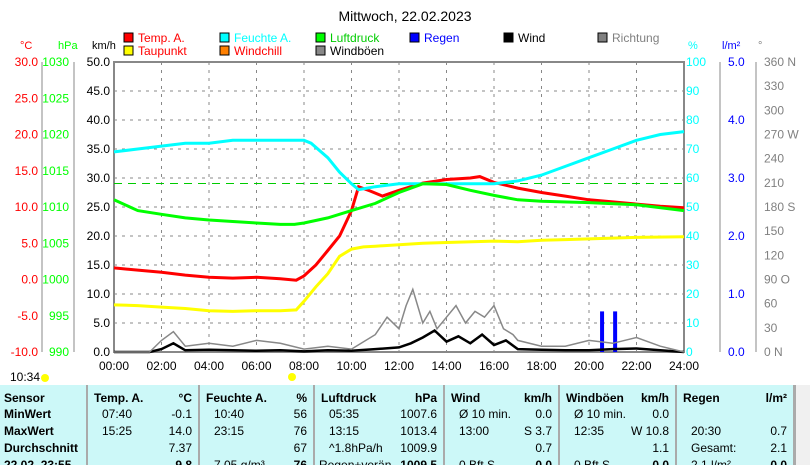 Image resolution: width=810 pixels, height=465 pixels. What do you see at coordinates (589, 431) in the screenshot?
I see `cell-label: 12:35` at bounding box center [589, 431].